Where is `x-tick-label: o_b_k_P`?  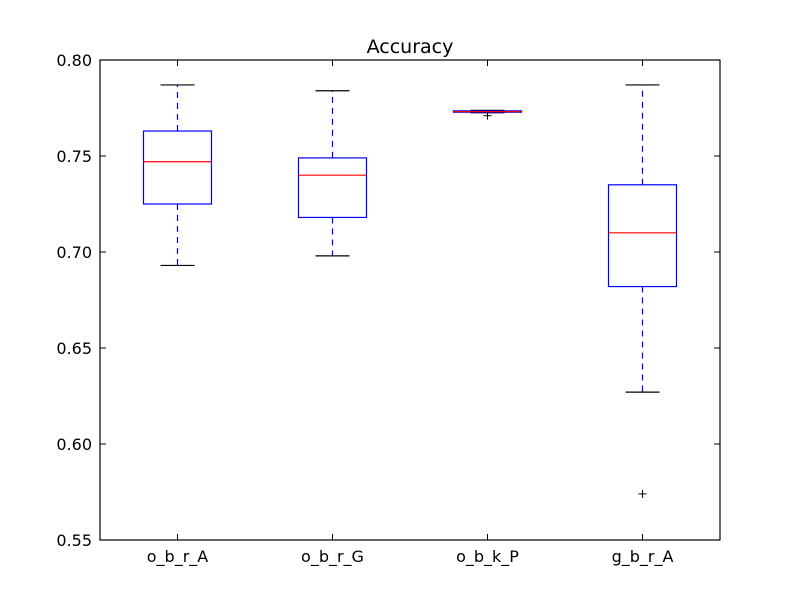 x-tick-label: o_b_k_P is located at coordinates (487, 557).